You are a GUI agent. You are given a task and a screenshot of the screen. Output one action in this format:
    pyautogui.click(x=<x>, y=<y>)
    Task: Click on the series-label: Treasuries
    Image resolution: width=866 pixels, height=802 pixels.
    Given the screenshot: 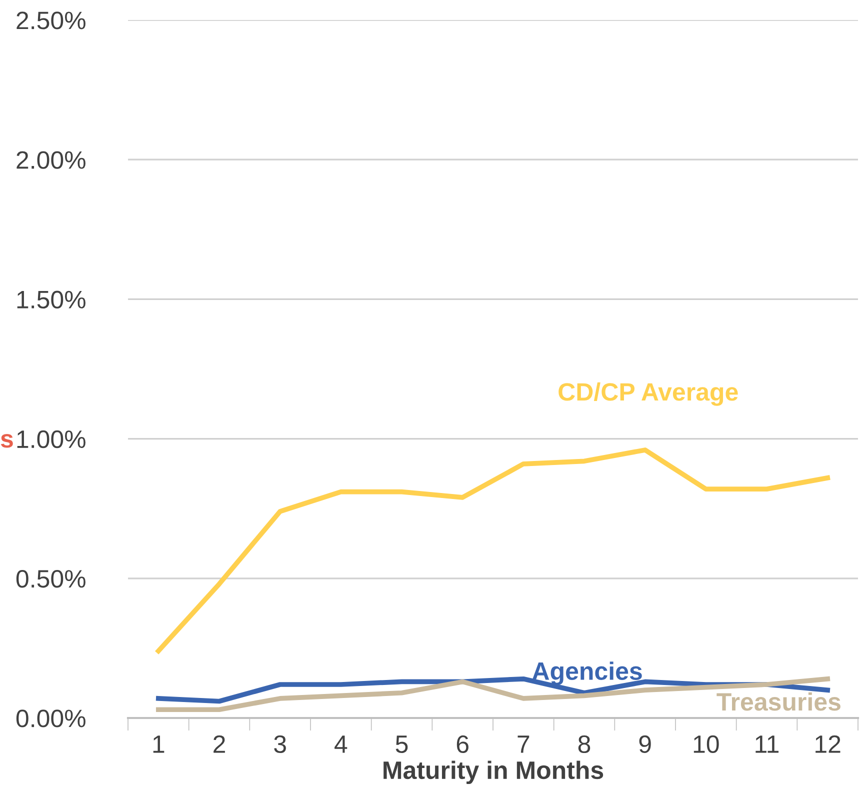 What is the action you would take?
    pyautogui.click(x=778, y=701)
    